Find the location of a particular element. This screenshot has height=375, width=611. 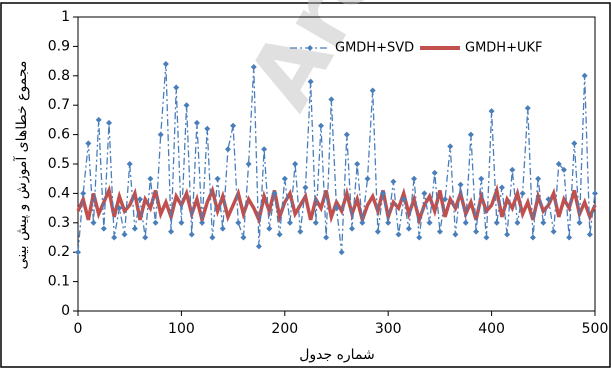

y-tick-label: 0.4 is located at coordinates (59, 193).